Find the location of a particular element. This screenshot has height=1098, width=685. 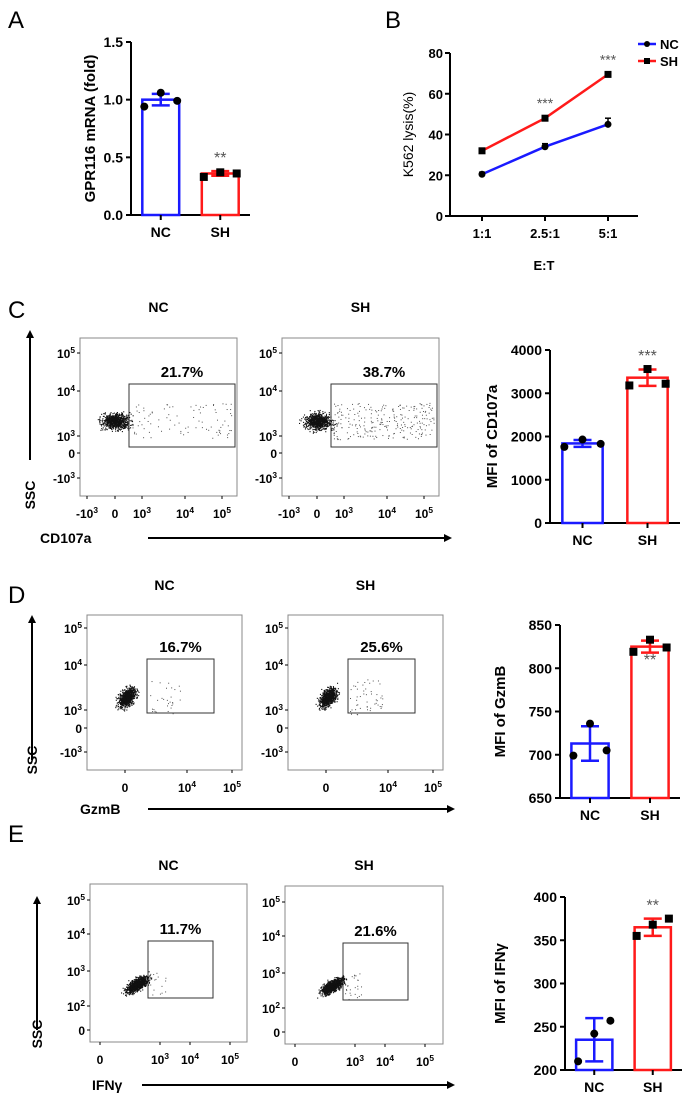

event-dots is located at coordinates (349, 697).